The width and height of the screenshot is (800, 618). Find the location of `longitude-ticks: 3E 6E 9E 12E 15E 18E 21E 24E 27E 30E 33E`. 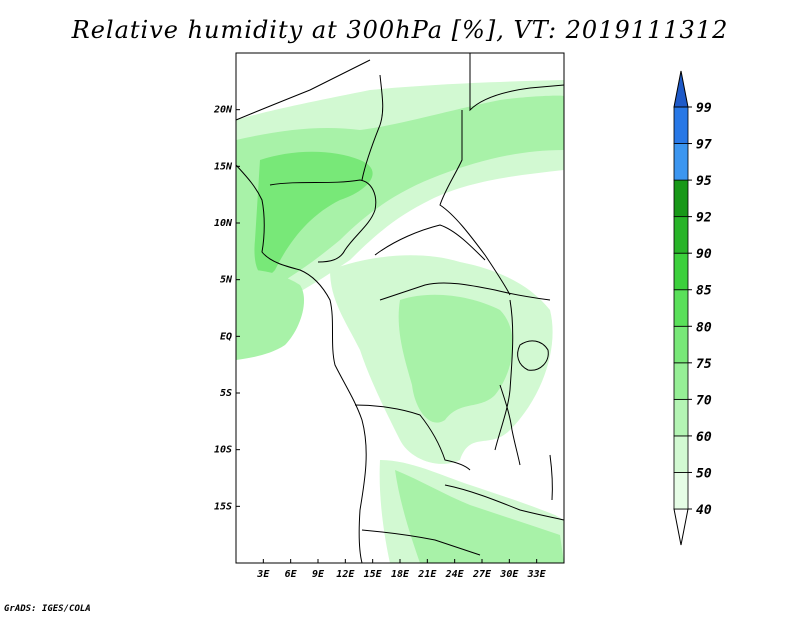

longitude-ticks: 3E 6E 9E 12E 15E 18E 21E 24E 27E 30E 33E is located at coordinates (401, 569).